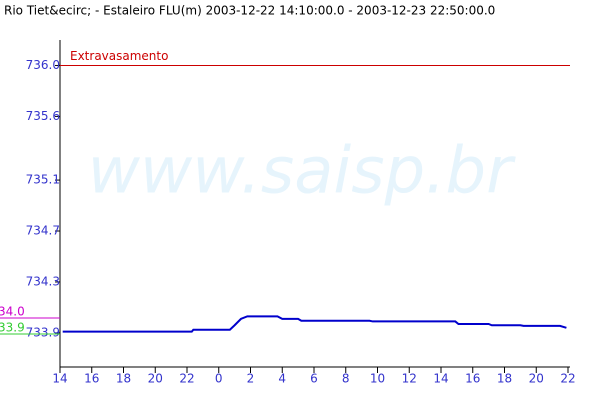 The height and width of the screenshot is (400, 600). Describe the element at coordinates (43, 281) in the screenshot. I see `y-tick-label: 734.3` at that location.